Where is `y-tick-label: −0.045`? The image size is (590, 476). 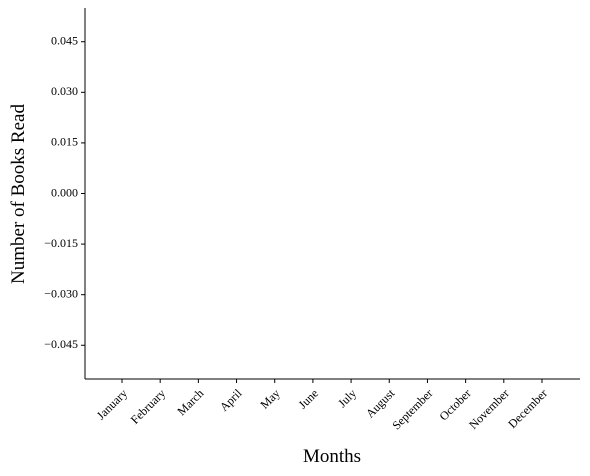 y-tick-label: −0.045 is located at coordinates (61, 344).